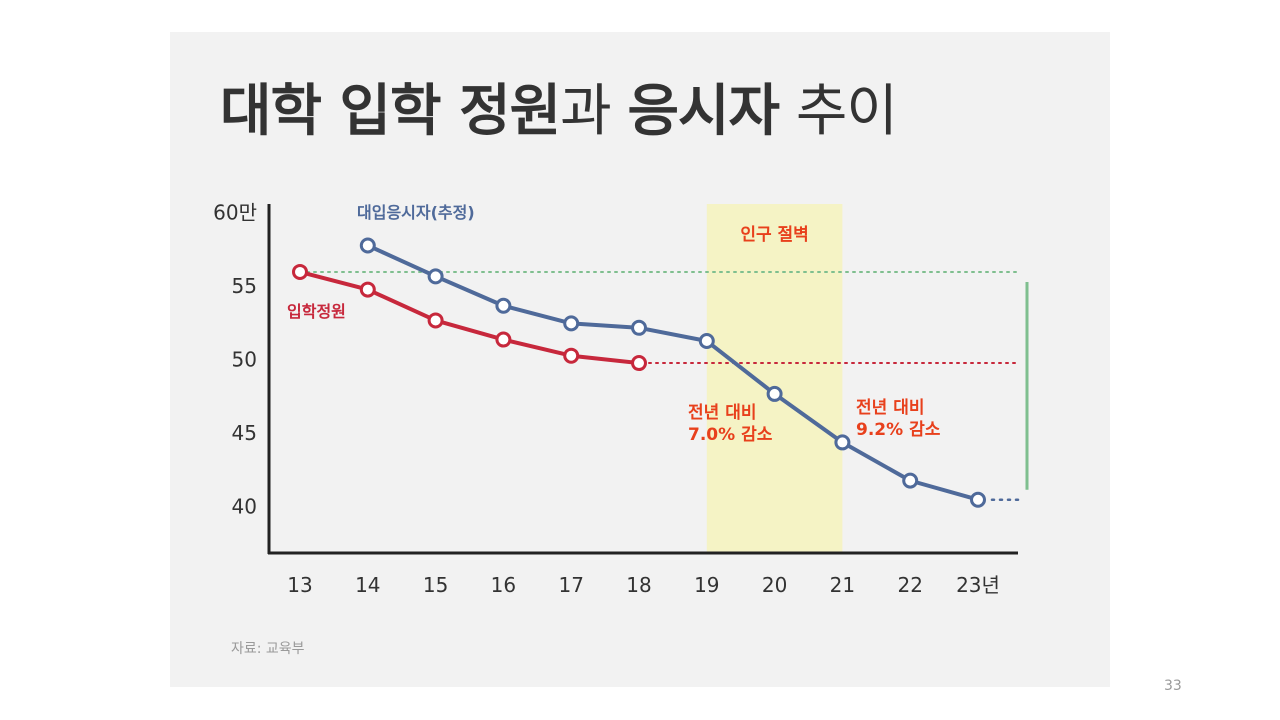 This screenshot has width=1280, height=720. Describe the element at coordinates (435, 585) in the screenshot. I see `x-tick-label: 15` at that location.